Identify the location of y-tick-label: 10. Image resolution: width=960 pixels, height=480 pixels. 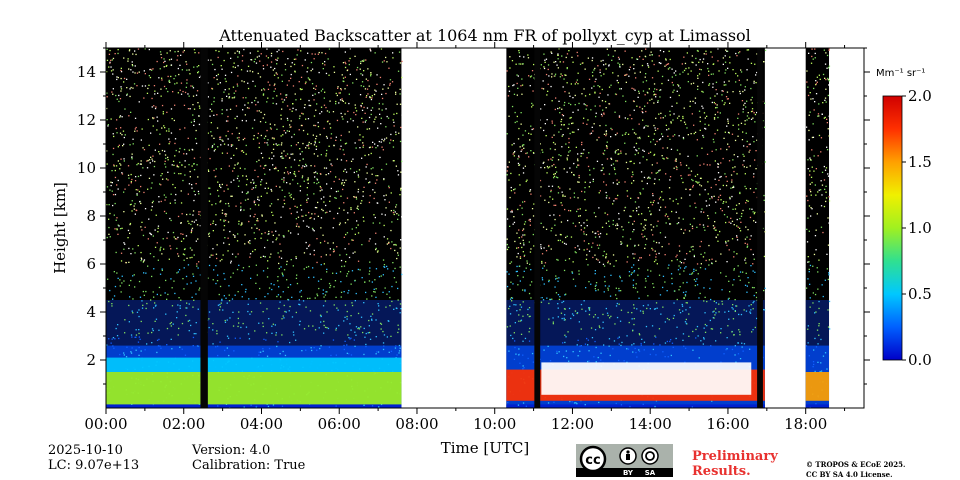
(86, 168).